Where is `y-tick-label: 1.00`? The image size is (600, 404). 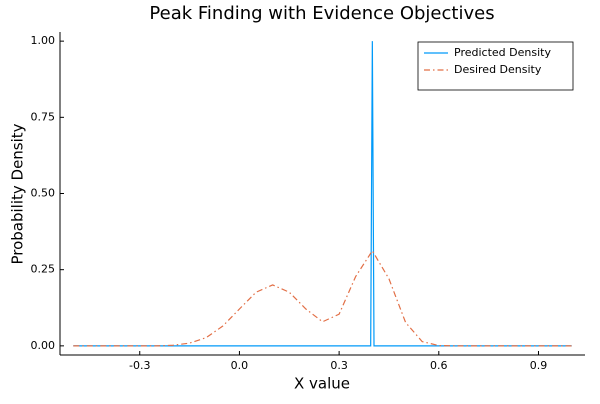 y-tick-label: 1.00 is located at coordinates (43, 40).